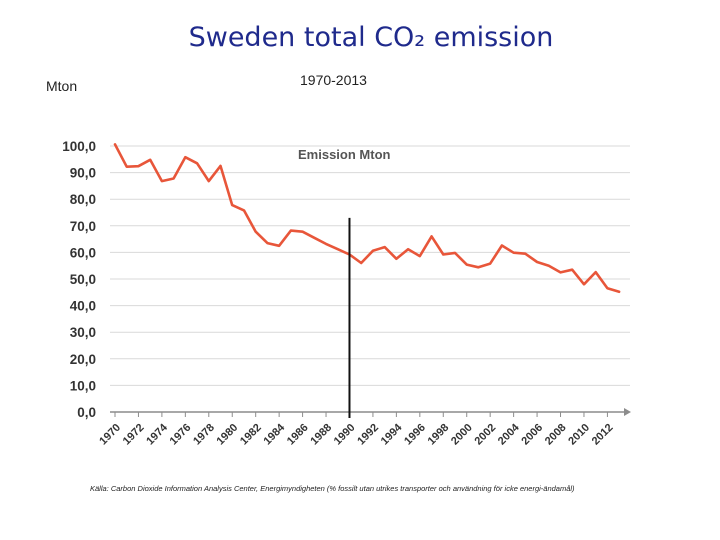 Image resolution: width=720 pixels, height=540 pixels. Describe the element at coordinates (627, 412) in the screenshot. I see `x-axis-arrow` at that location.